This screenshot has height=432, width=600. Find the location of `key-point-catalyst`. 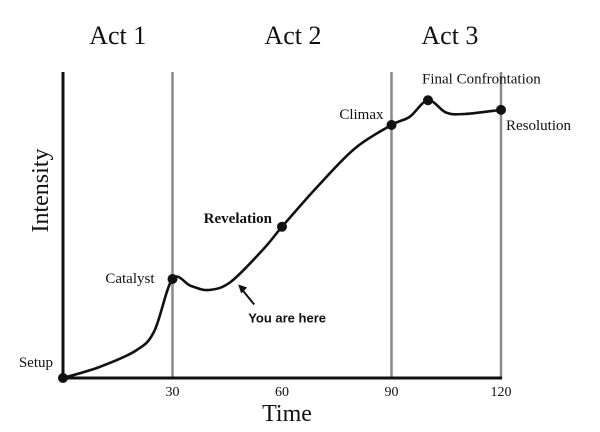

key-point-catalyst is located at coordinates (172, 279).